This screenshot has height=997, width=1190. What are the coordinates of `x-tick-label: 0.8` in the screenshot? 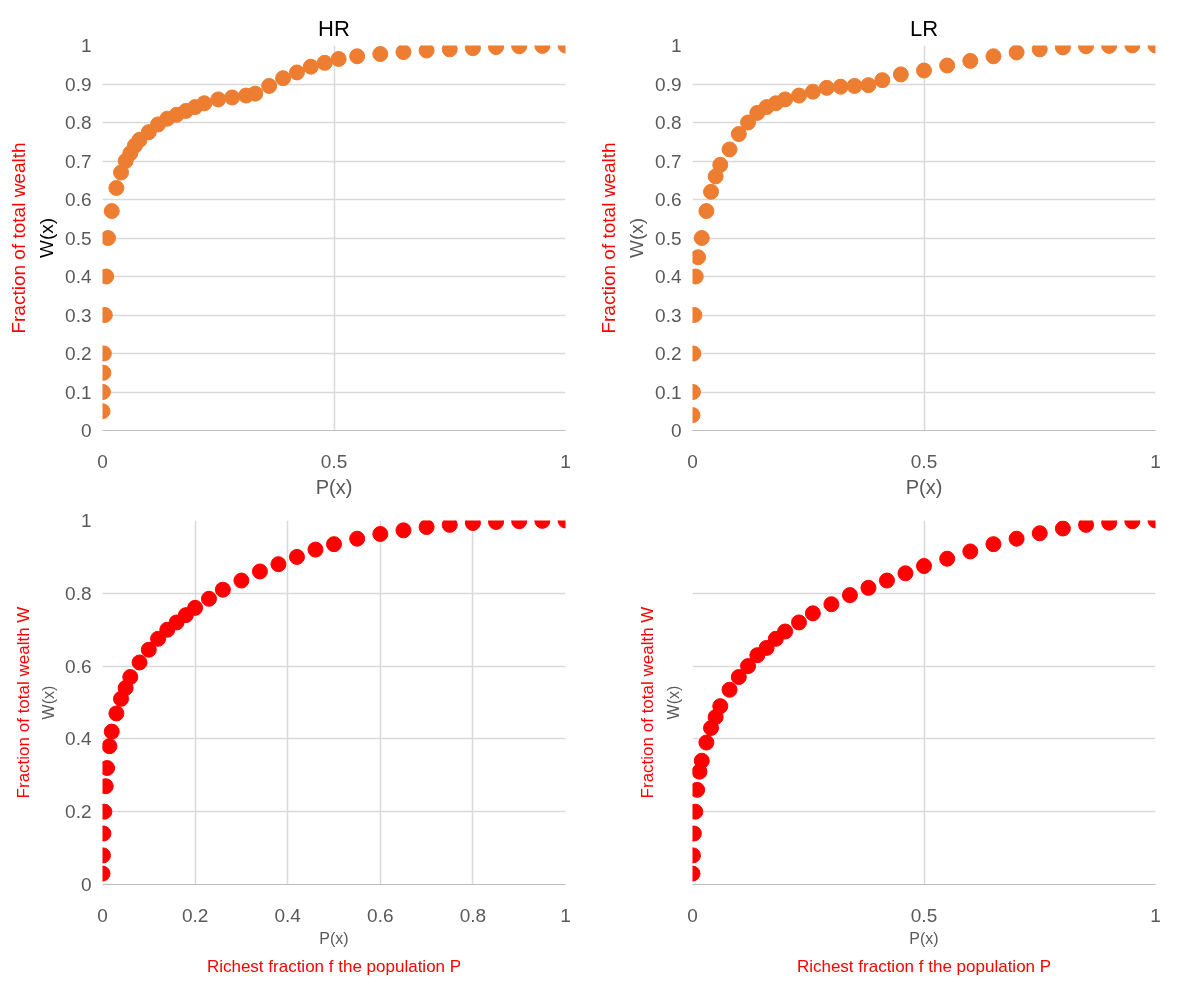 It's located at (473, 915).